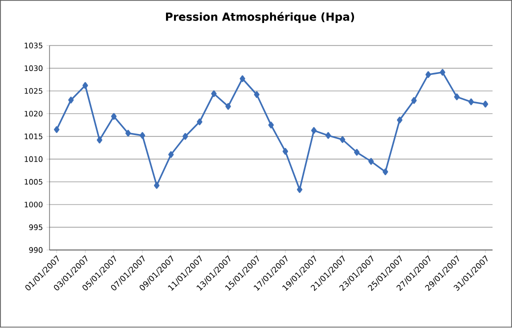  I want to click on chart-title: Pression Atmosphérique (Hpa), so click(260, 18).